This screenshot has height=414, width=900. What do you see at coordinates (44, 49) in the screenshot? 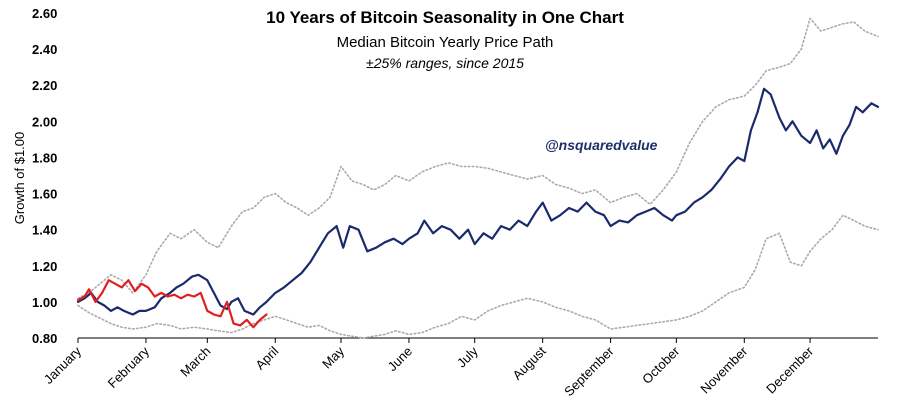
I see `y-tick-label: 2.40` at bounding box center [44, 49].